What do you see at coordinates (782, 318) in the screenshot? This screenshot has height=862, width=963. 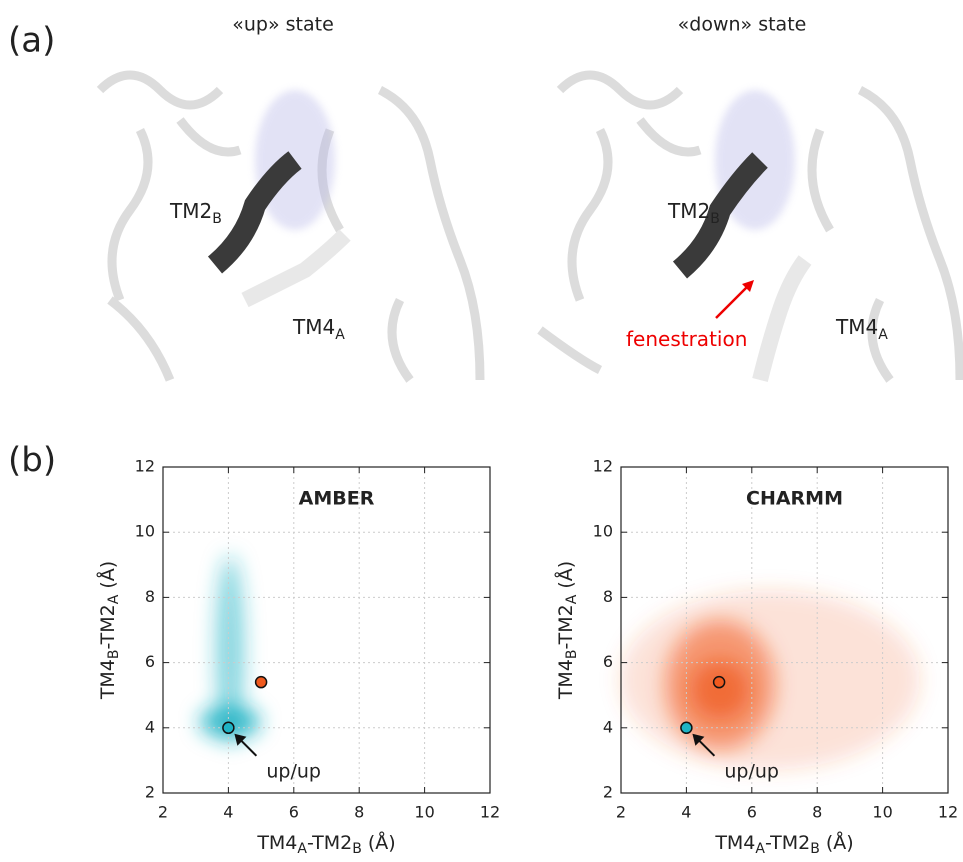 I see `helix-tm4a-down` at bounding box center [782, 318].